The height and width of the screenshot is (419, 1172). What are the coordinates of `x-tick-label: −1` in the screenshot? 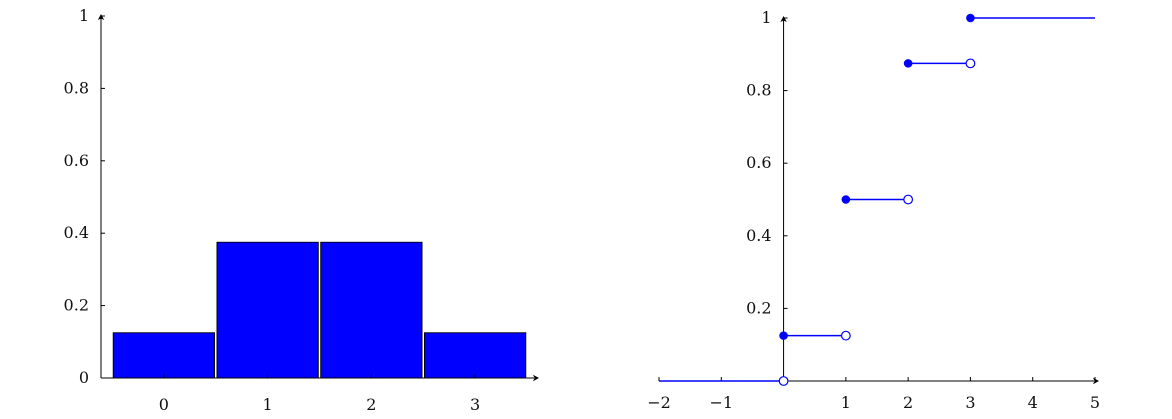 It's located at (721, 402).